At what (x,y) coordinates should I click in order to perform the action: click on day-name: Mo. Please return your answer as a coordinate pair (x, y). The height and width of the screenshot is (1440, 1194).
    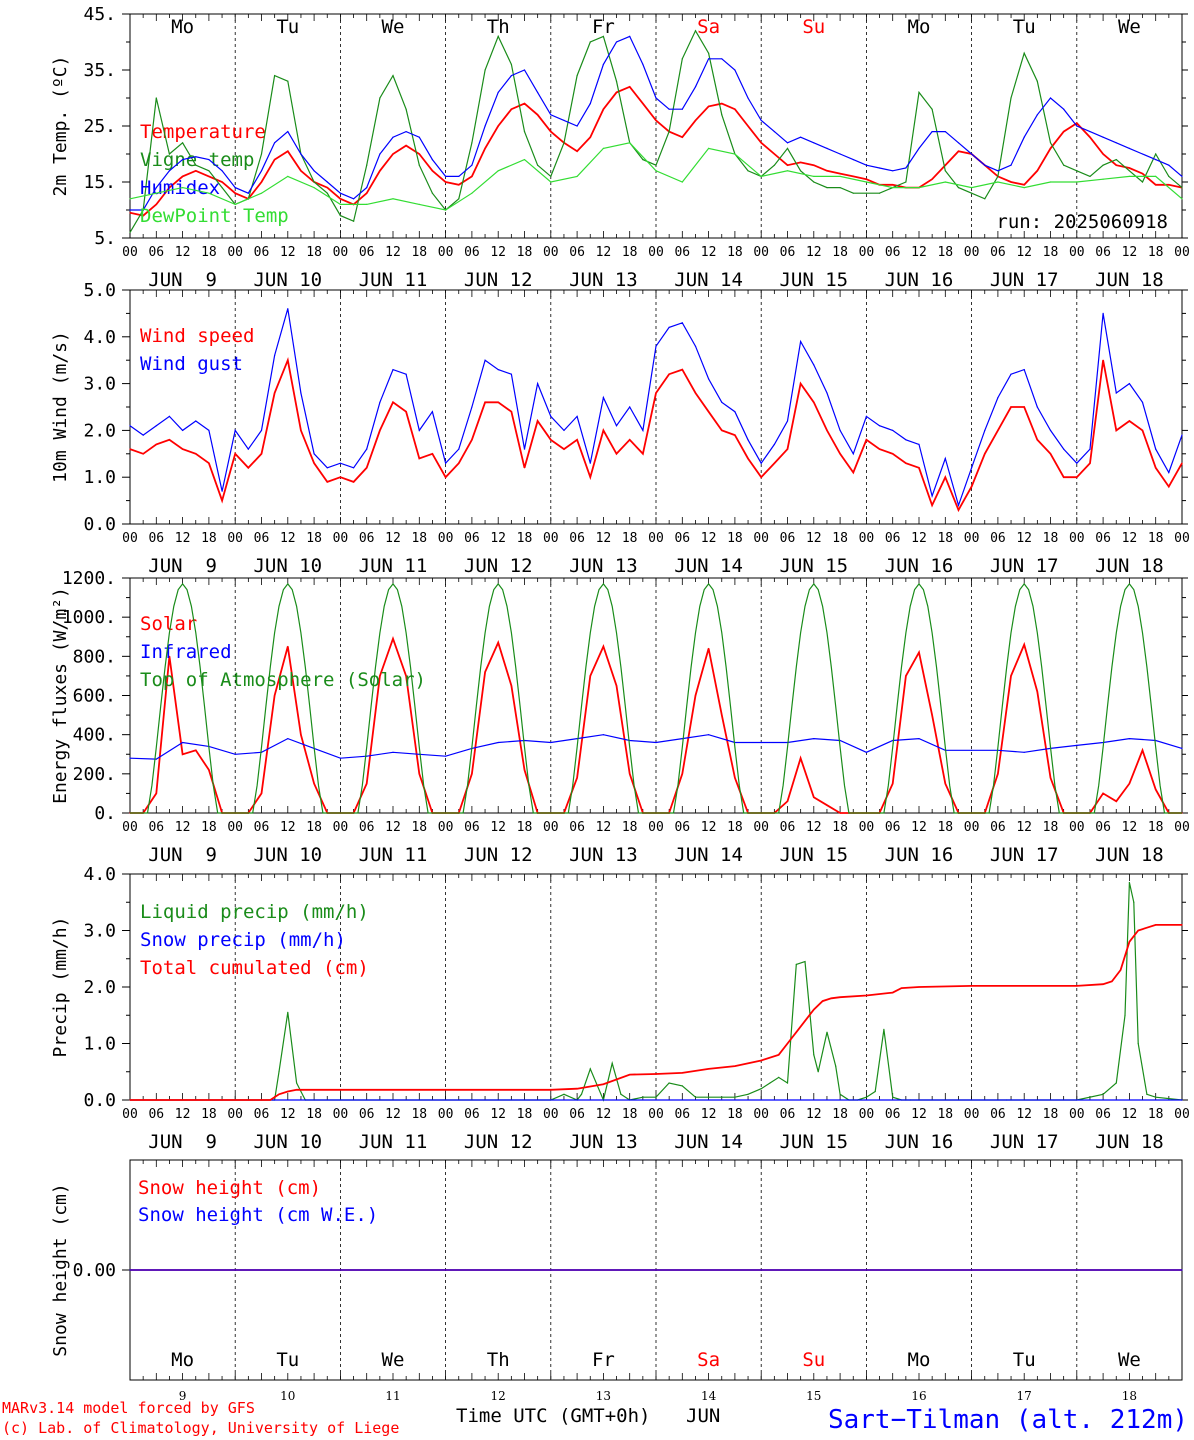
    Looking at the image, I should click on (919, 27).